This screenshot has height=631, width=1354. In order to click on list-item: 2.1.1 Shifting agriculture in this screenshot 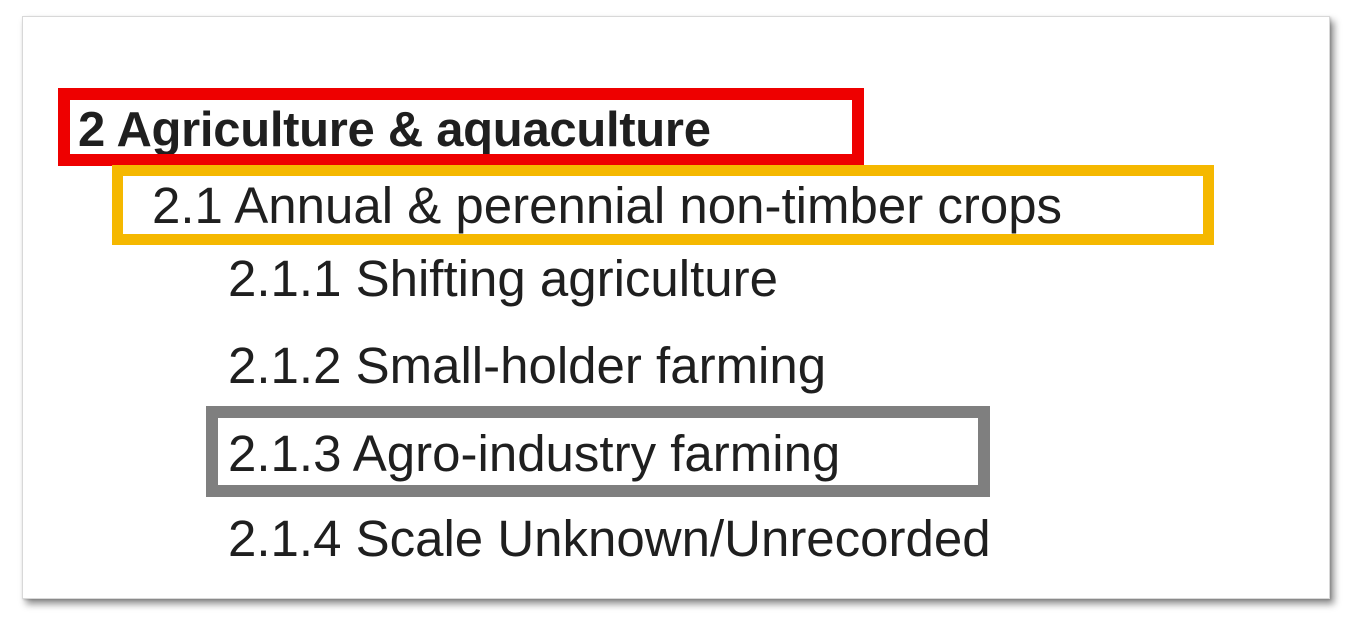, I will do `click(503, 278)`.